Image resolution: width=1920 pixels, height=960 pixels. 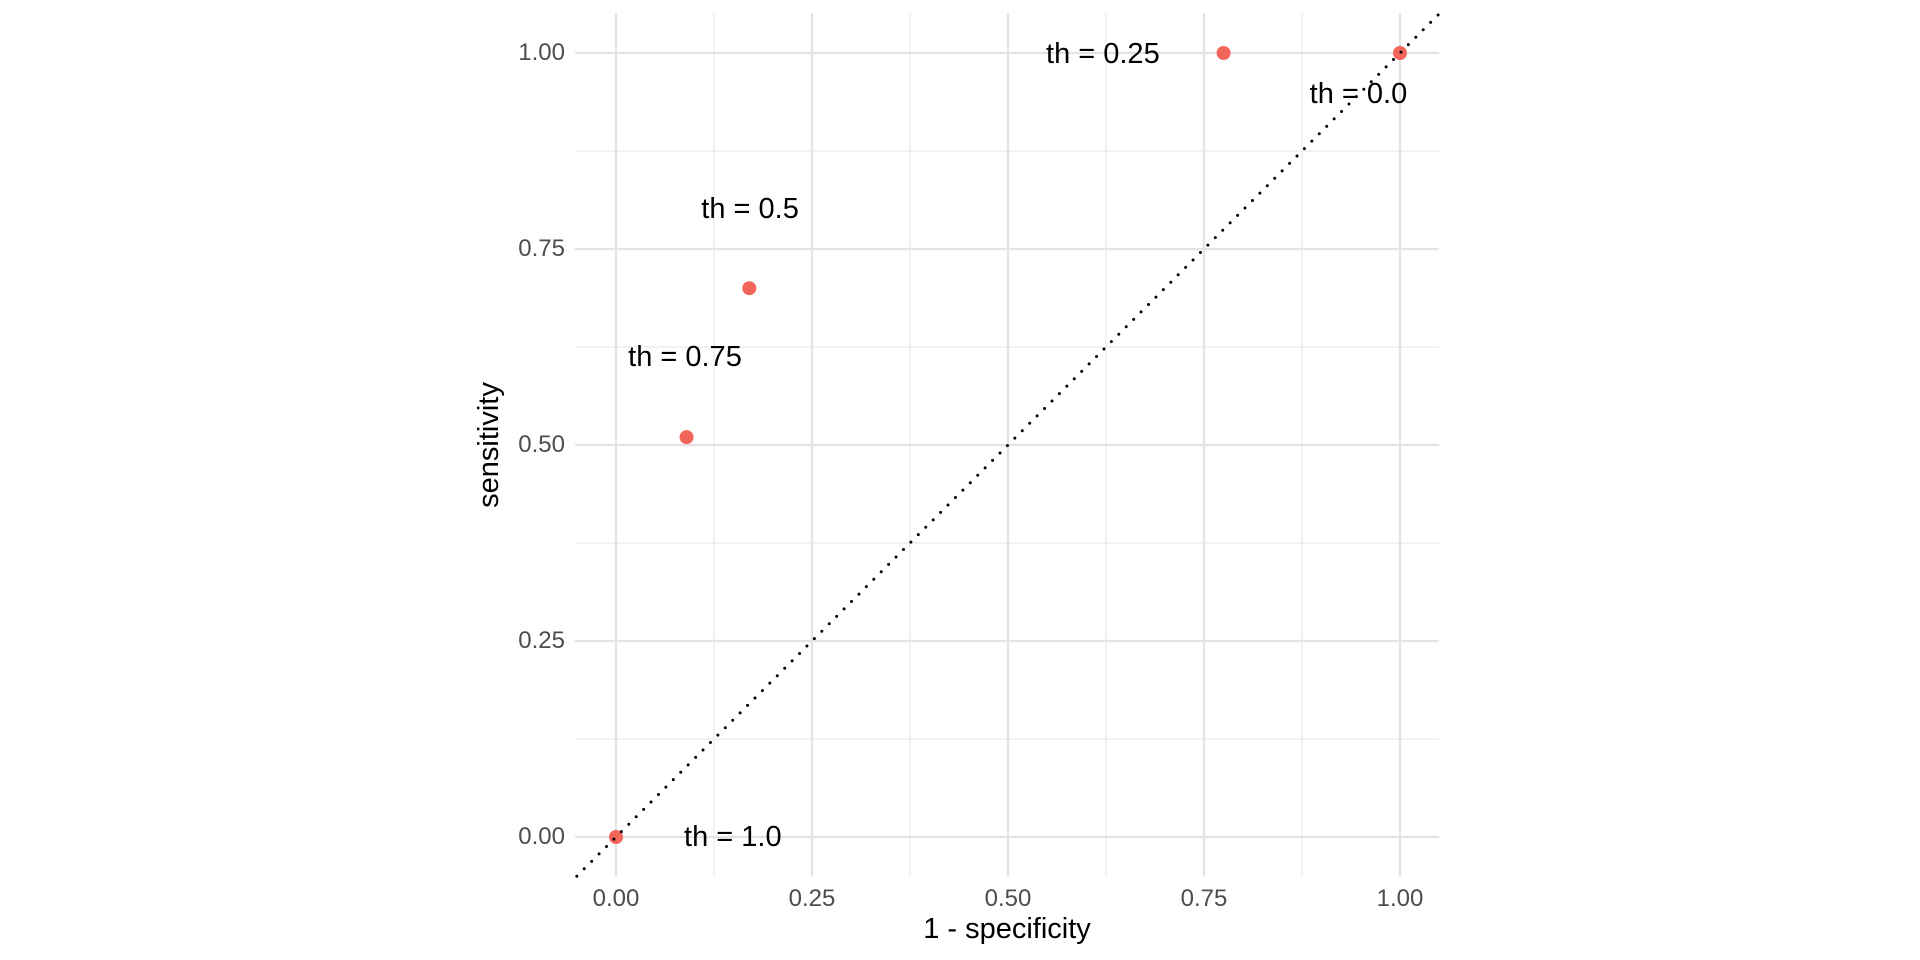 I want to click on x-tick-label-0.75: 0.75, so click(x=1204, y=898).